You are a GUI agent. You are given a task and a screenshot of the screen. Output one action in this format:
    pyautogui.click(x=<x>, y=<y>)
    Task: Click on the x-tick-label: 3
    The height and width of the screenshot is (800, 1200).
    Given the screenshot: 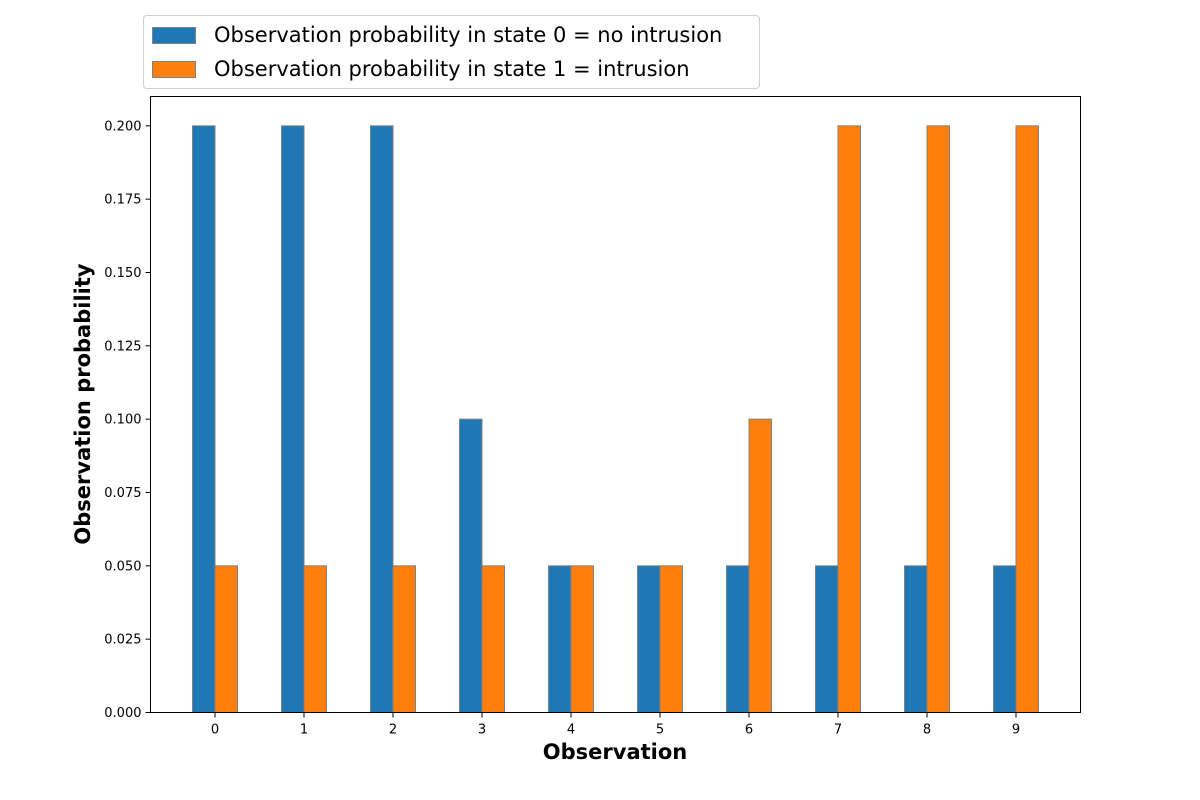 What is the action you would take?
    pyautogui.click(x=482, y=730)
    